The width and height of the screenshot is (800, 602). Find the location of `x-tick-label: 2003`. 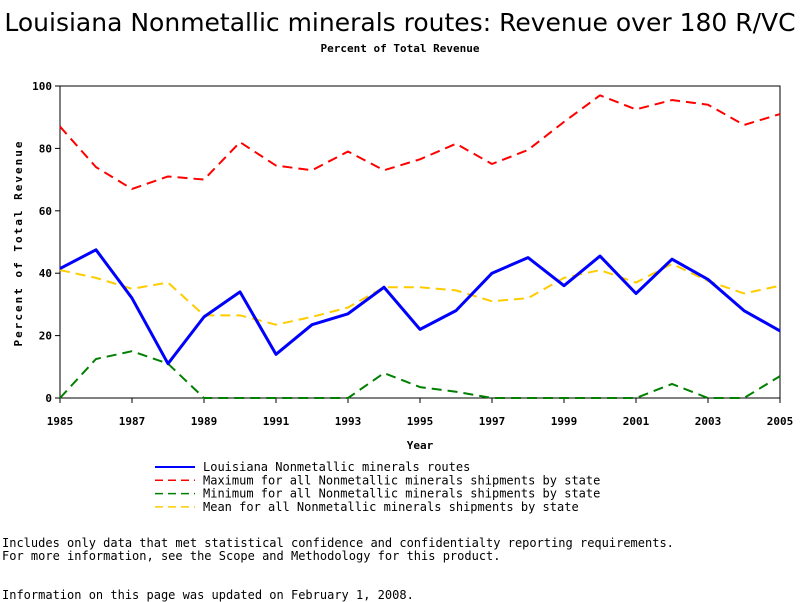

x-tick-label: 2003 is located at coordinates (708, 421).